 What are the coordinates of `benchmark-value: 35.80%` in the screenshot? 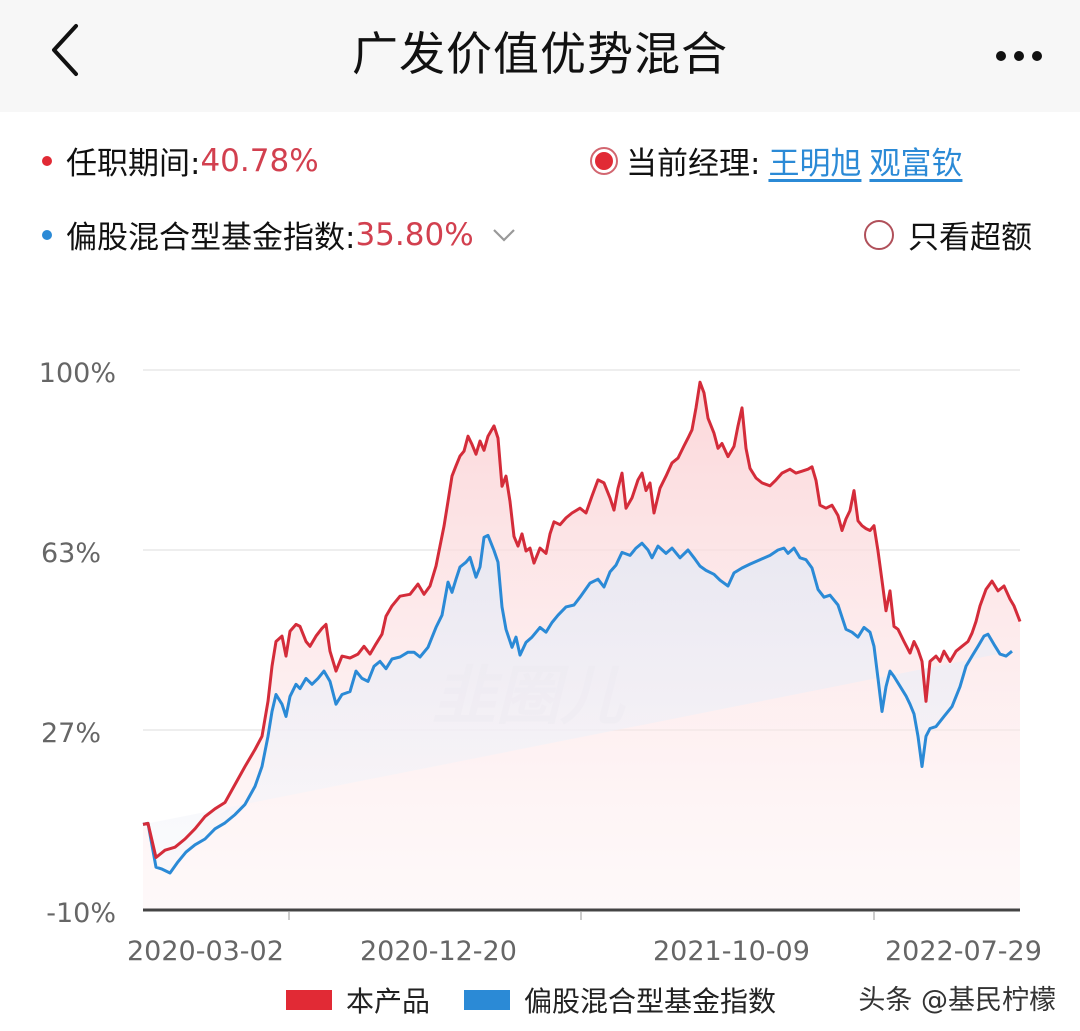 It's located at (414, 234).